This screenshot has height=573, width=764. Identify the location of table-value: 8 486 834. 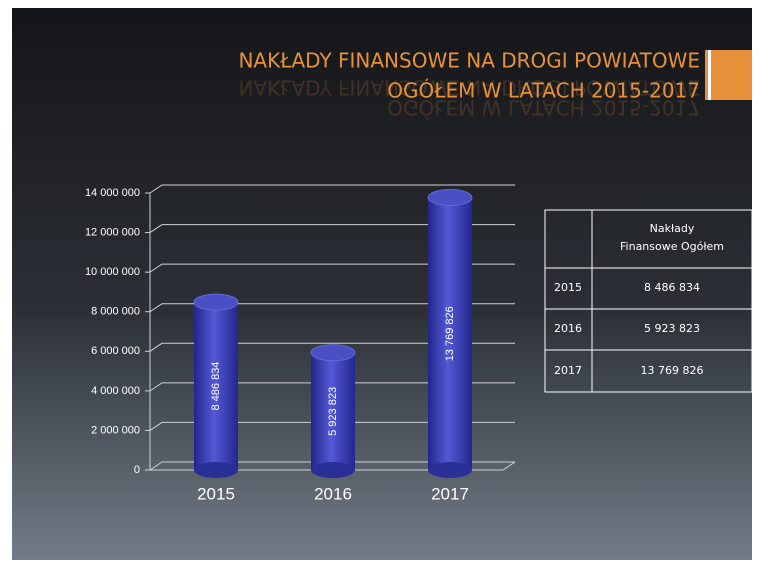
(672, 287).